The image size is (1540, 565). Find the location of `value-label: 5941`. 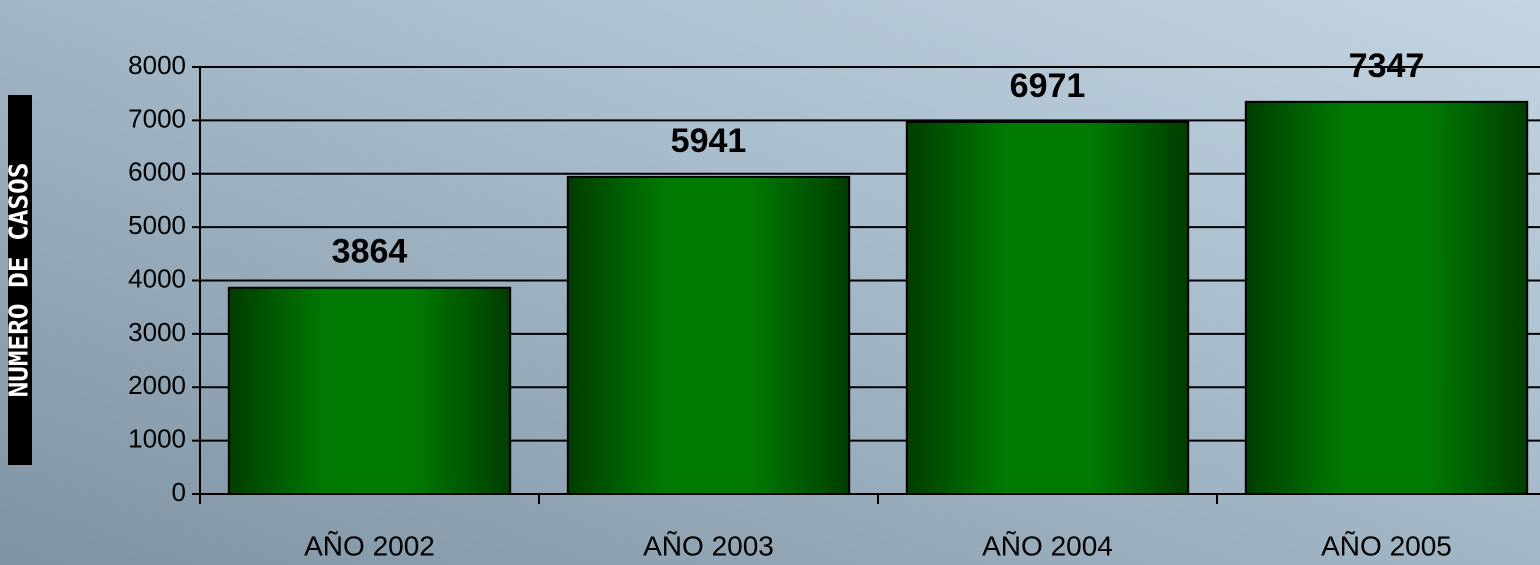

value-label: 5941 is located at coordinates (709, 141).